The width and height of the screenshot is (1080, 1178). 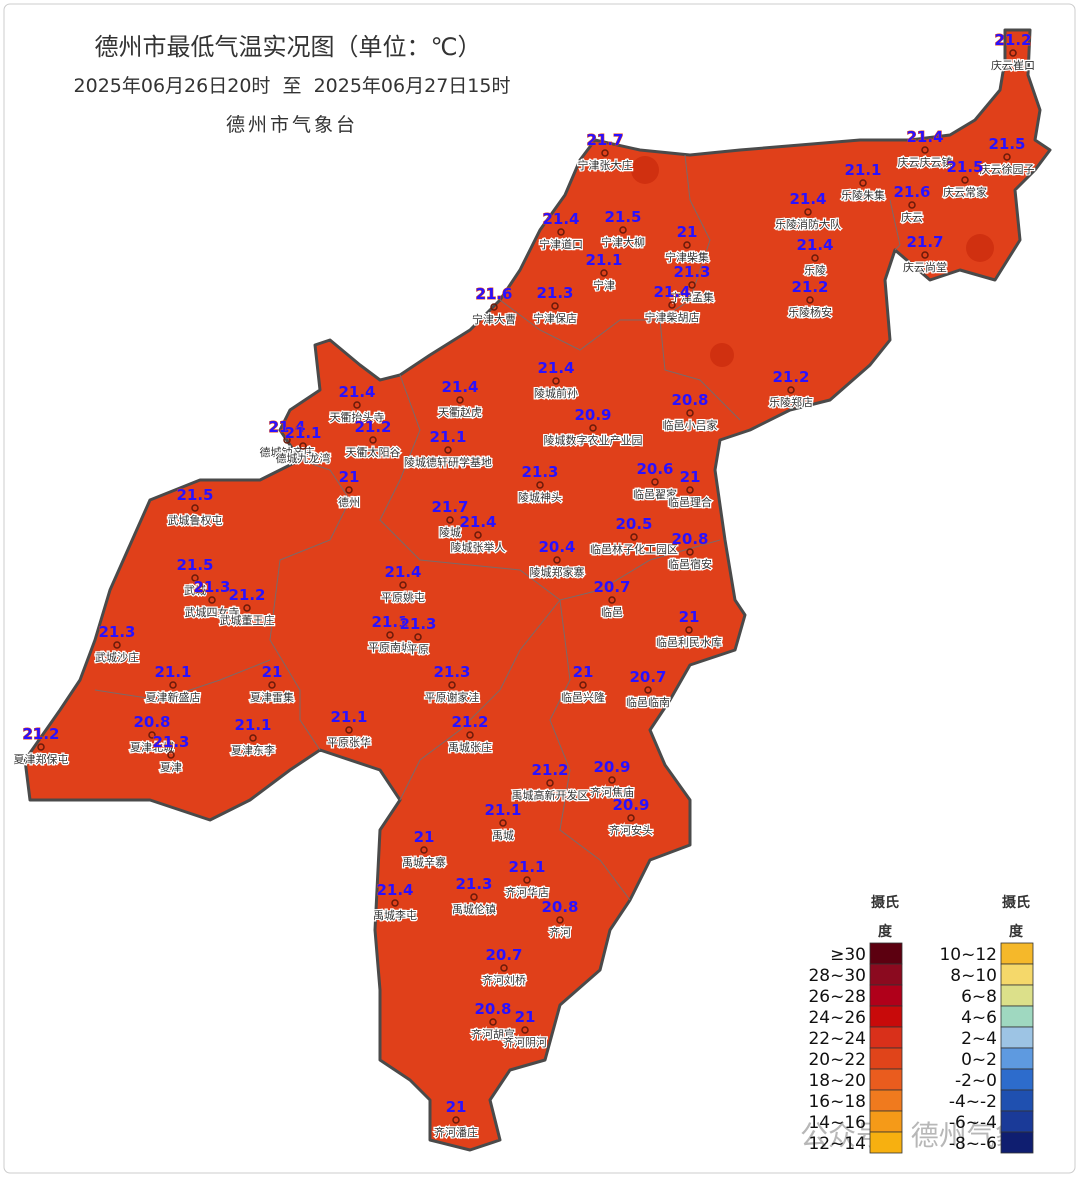 I want to click on station-value: 20.5, so click(x=633, y=524).